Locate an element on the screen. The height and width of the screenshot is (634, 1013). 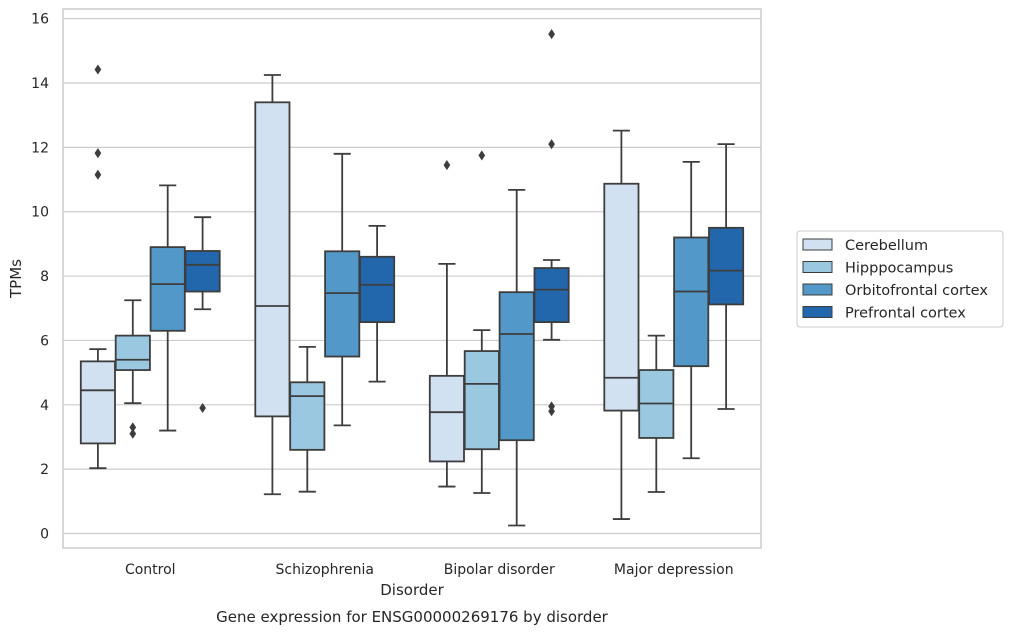
legend-frame is located at coordinates (900, 279).